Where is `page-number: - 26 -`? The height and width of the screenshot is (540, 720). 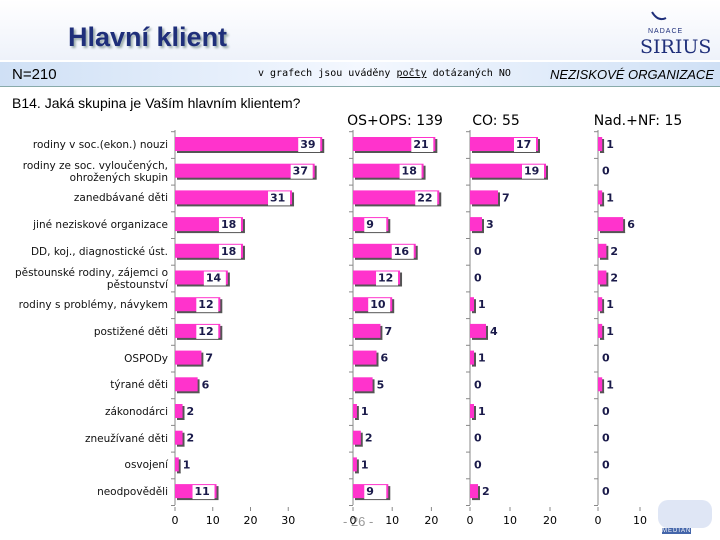 page-number: - 26 - is located at coordinates (358, 521).